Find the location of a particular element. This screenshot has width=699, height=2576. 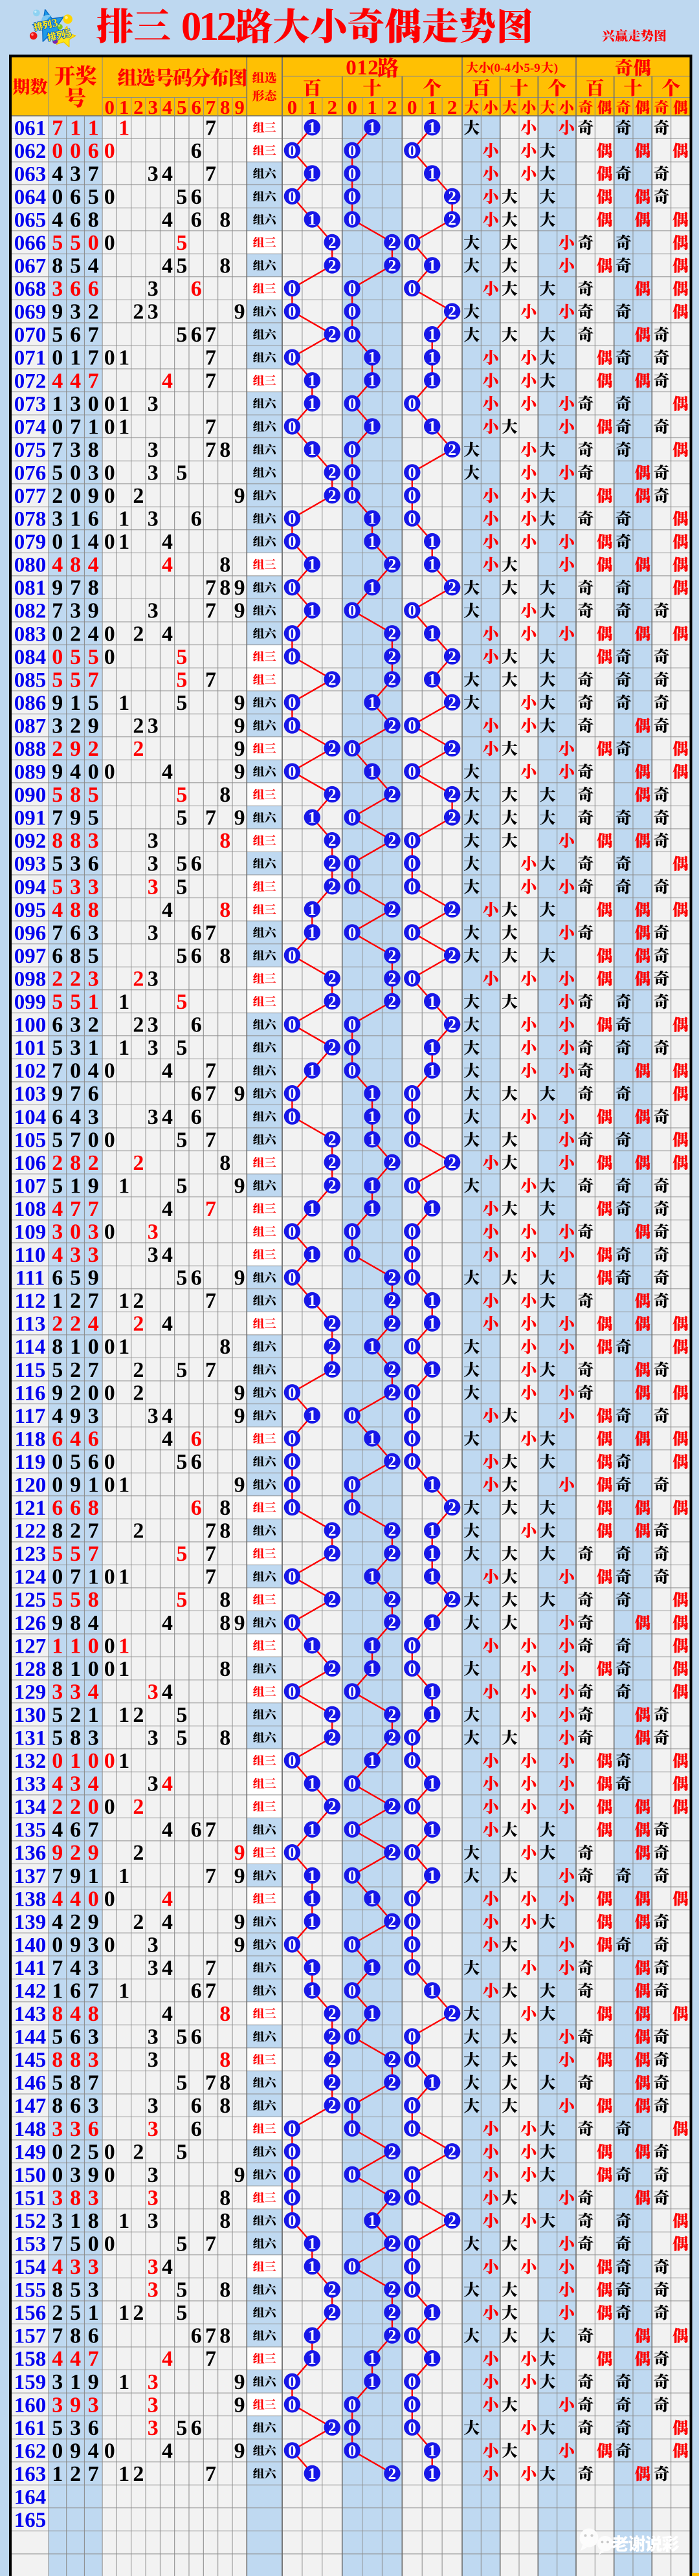

svg-text: 091 is located at coordinates (30, 818).